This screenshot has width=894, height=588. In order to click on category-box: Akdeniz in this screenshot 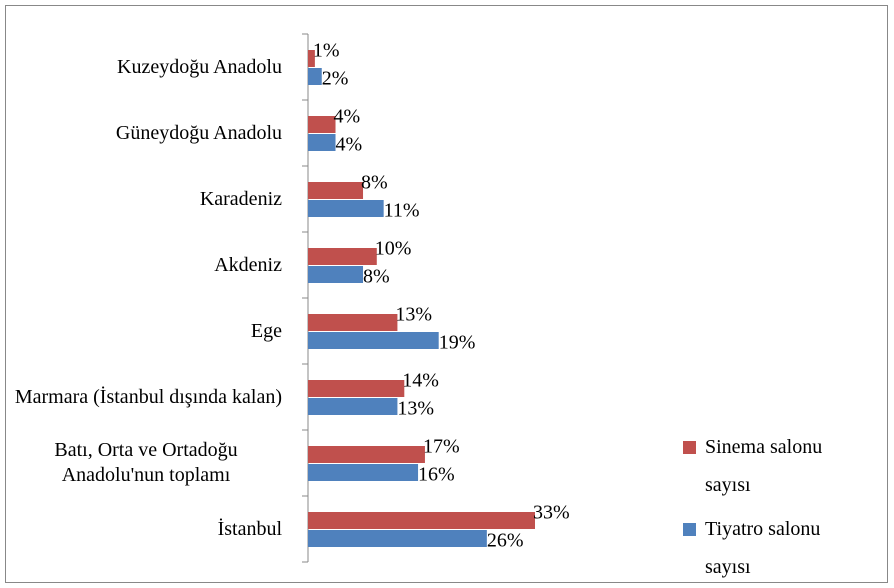, I will do `click(141, 265)`.